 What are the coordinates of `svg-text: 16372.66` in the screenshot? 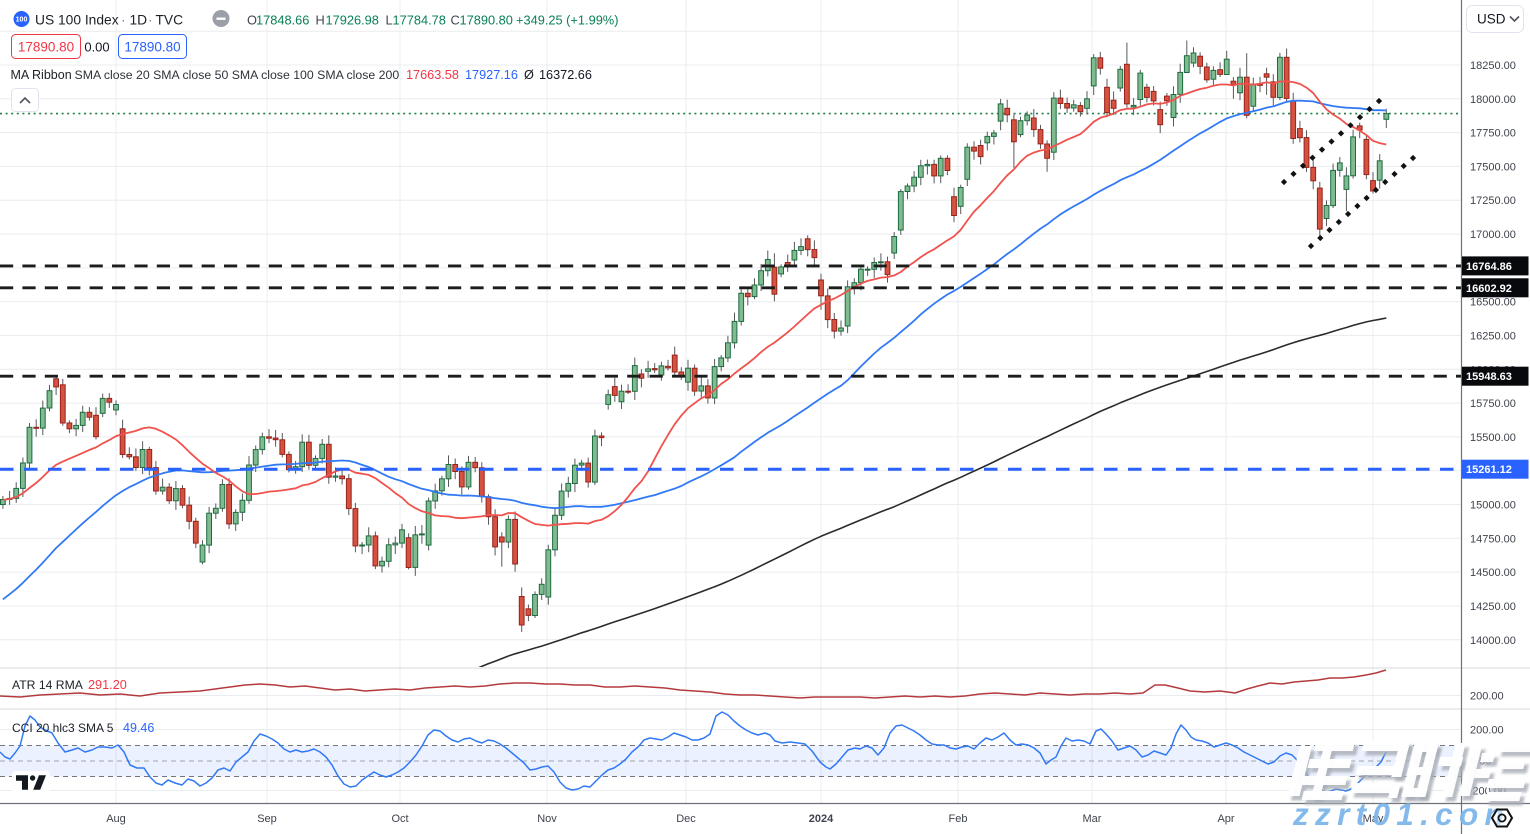 It's located at (565, 75).